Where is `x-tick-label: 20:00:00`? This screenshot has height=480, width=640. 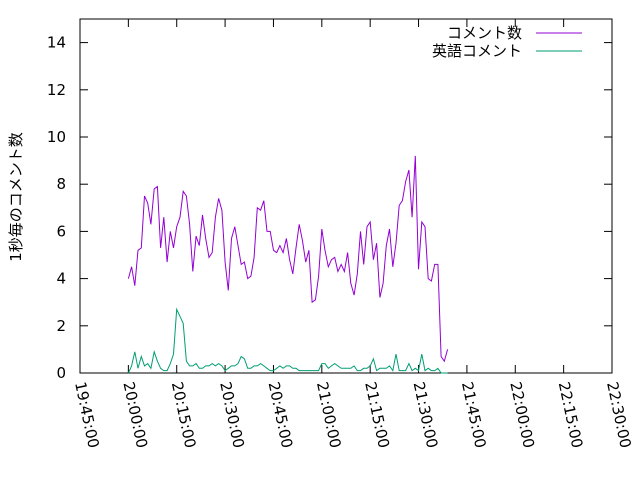
x-tick-label: 20:00:00 is located at coordinates (135, 415).